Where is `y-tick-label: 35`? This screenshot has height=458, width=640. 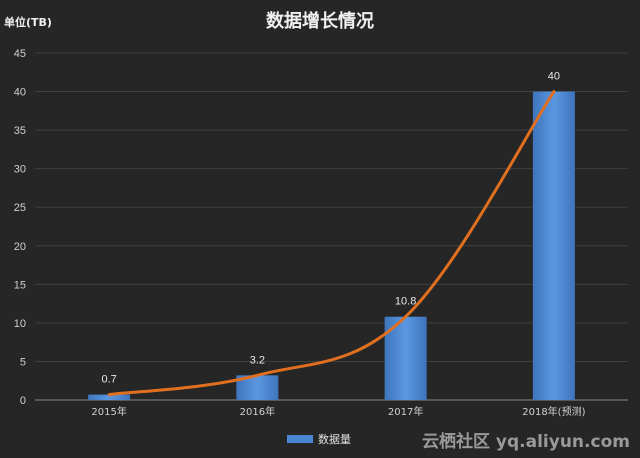 y-tick-label: 35 is located at coordinates (20, 131).